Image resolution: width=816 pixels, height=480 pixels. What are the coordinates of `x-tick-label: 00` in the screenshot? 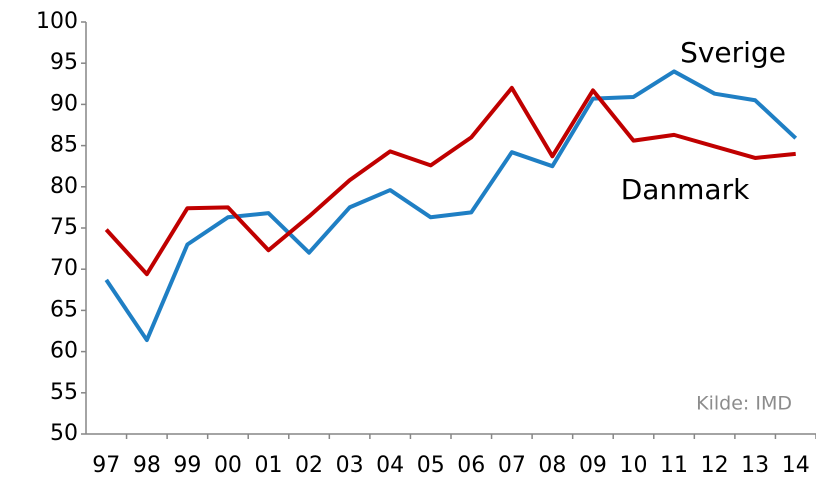 It's located at (228, 465).